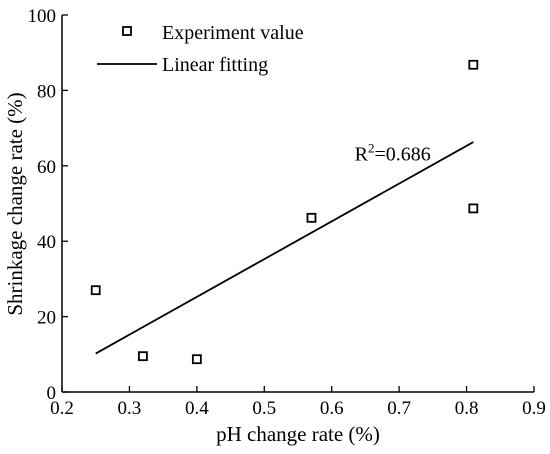 The height and width of the screenshot is (454, 550). I want to click on y-tick-label: 0, so click(52, 393).